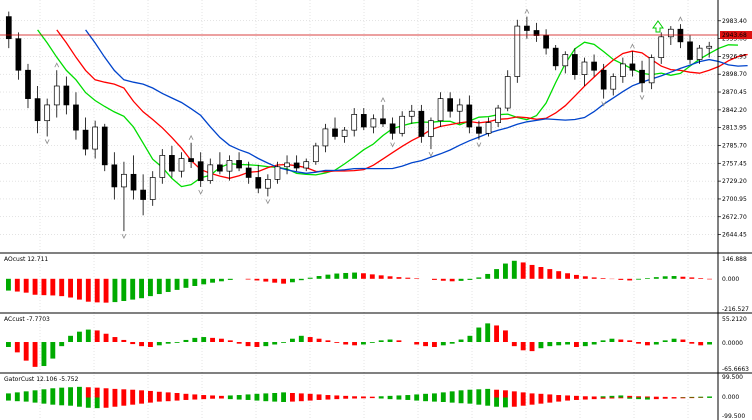 This screenshot has height=420, width=752. Describe the element at coordinates (733, 416) in the screenshot. I see `gator-axis-bottom: -99.500` at that location.